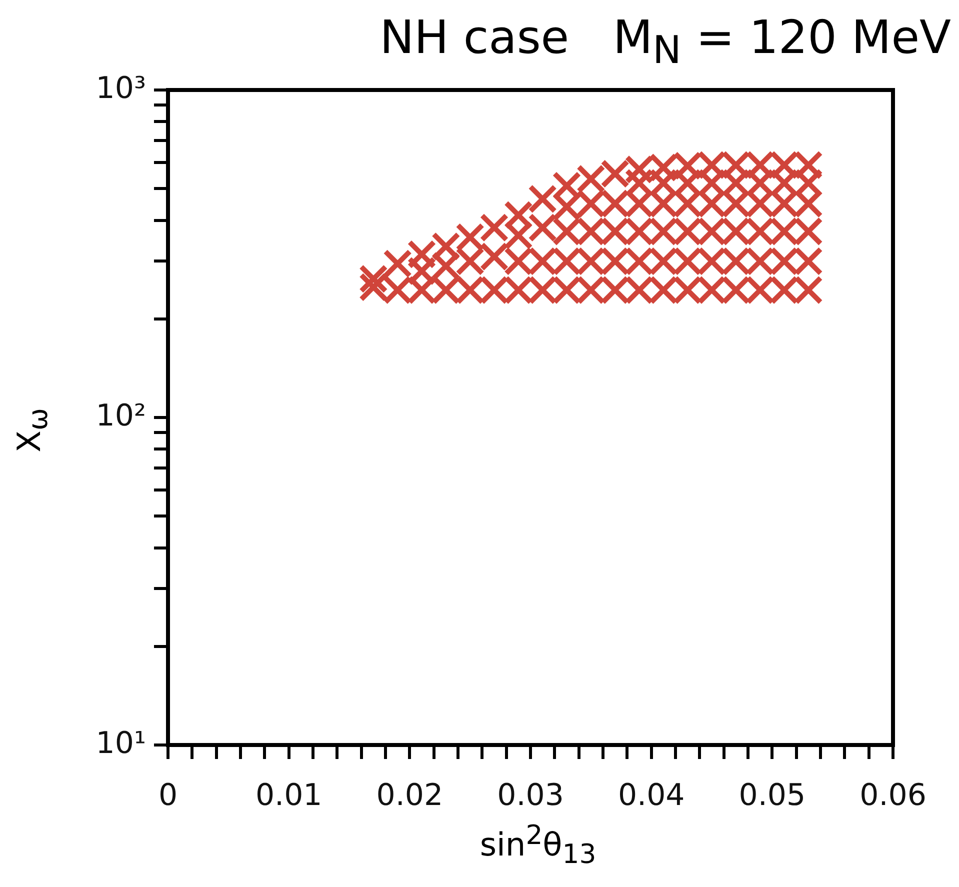 The height and width of the screenshot is (887, 959). I want to click on x-tick-label: 0.04, so click(651, 795).